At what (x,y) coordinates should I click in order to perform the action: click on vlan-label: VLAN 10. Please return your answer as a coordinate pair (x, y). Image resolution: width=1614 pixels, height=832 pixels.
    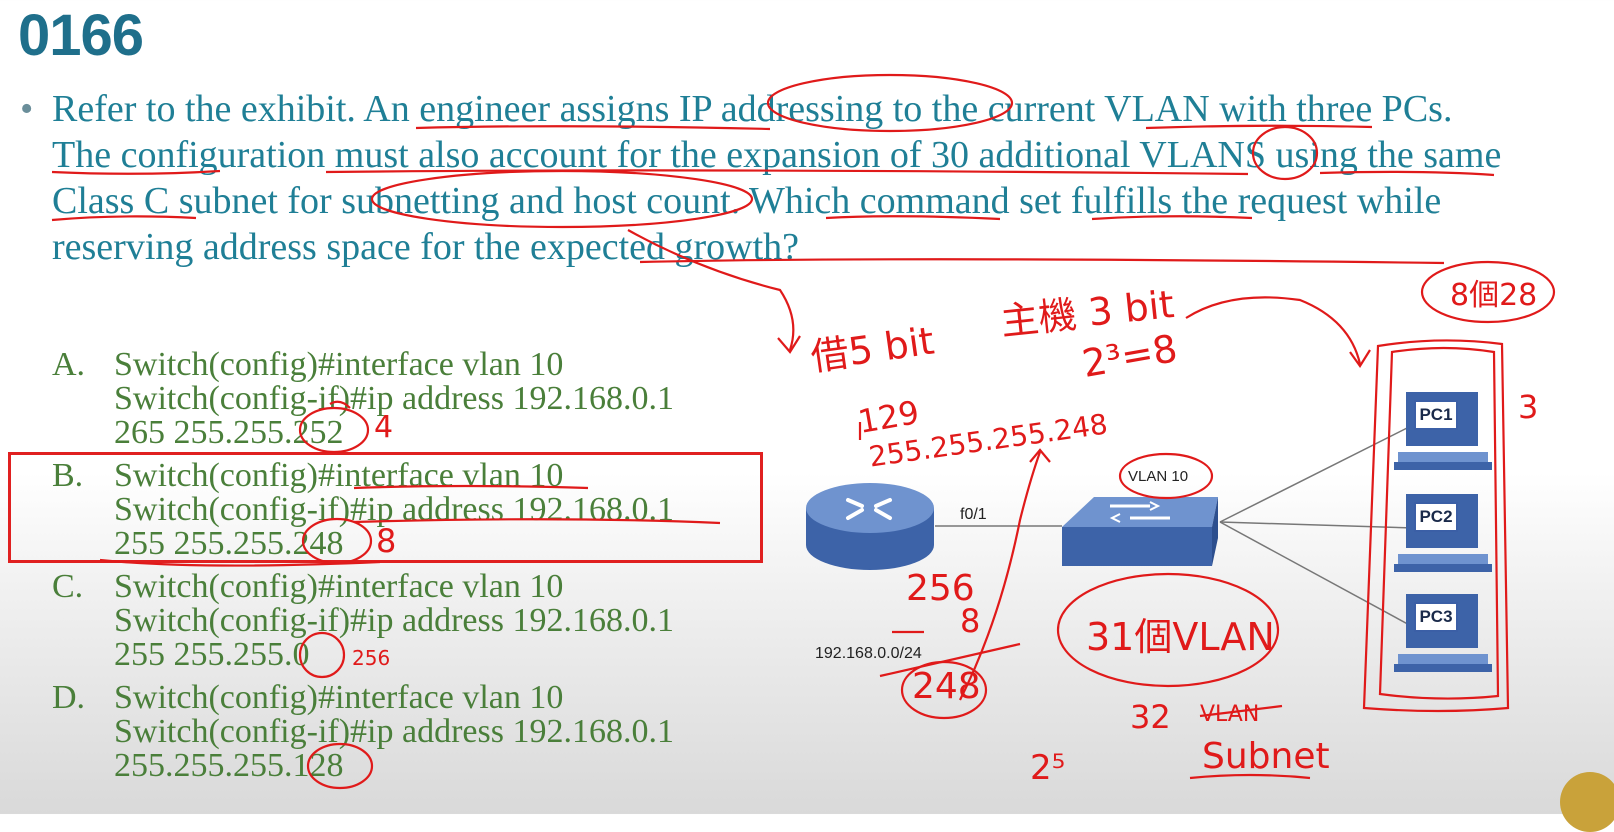
    Looking at the image, I should click on (1158, 476).